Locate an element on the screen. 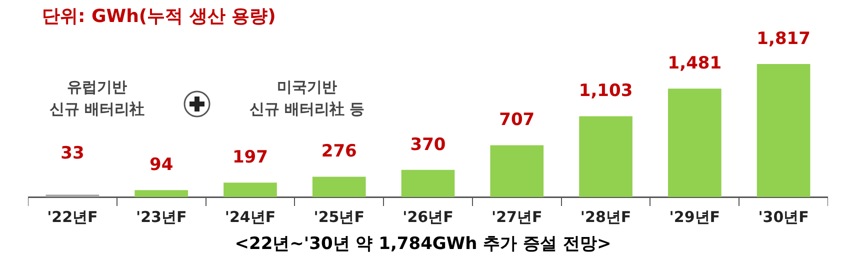 The width and height of the screenshot is (846, 269). data-label: 1,817 is located at coordinates (783, 38).